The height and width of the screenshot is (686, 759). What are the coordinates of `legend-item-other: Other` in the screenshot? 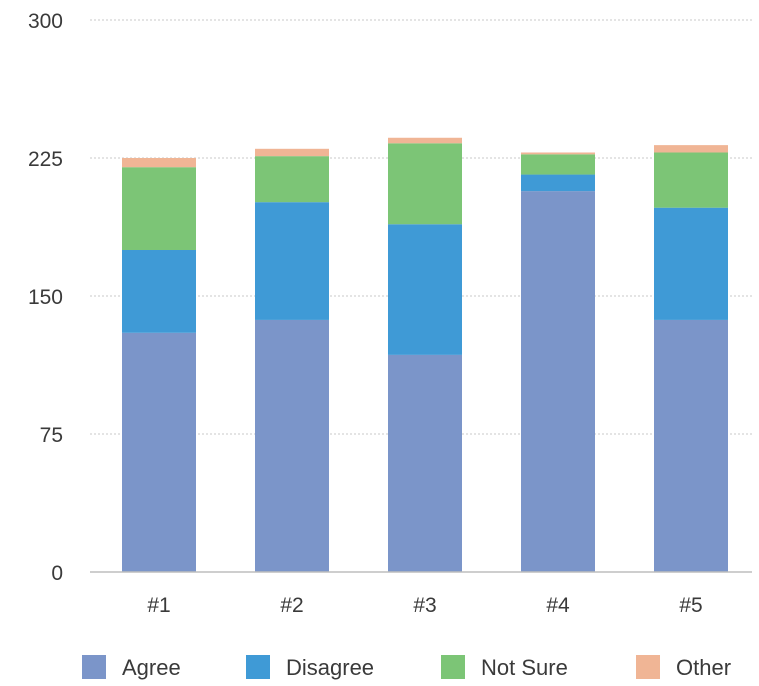 It's located at (683, 667).